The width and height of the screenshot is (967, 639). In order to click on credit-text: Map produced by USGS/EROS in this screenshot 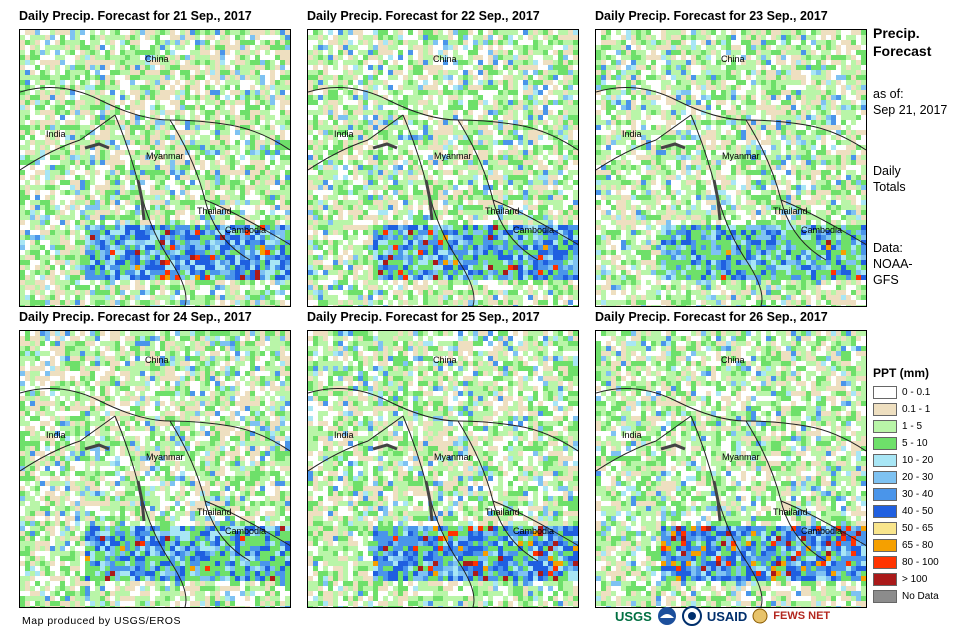, I will do `click(101, 621)`.